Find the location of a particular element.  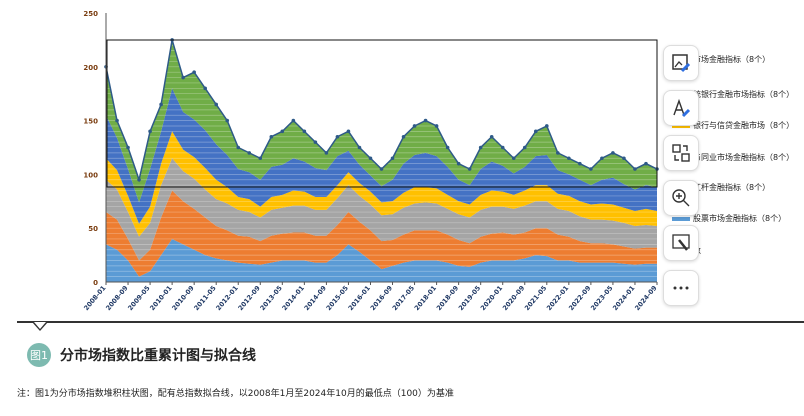

swap-button is located at coordinates (681, 153).